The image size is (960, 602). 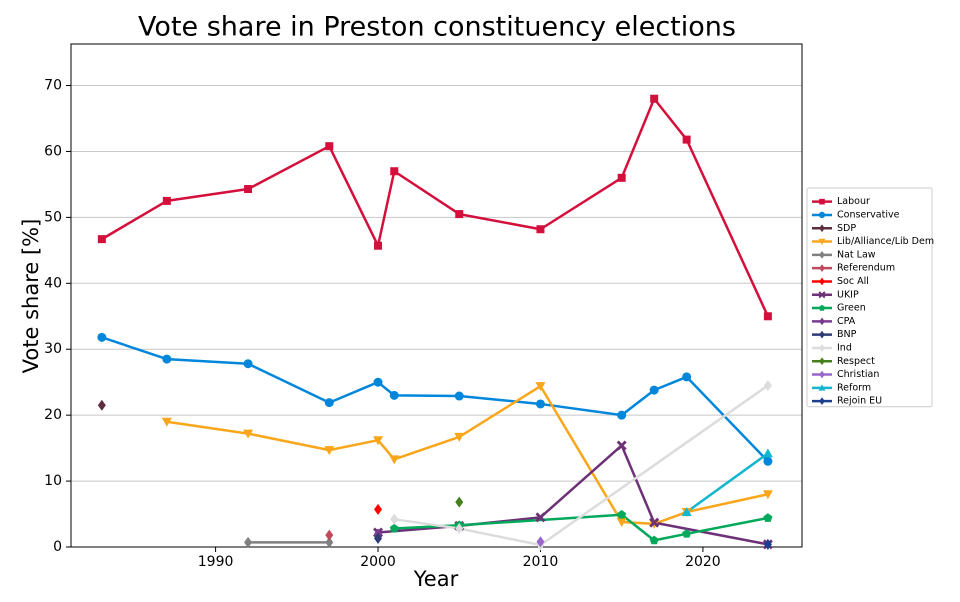 I want to click on legend-label: Labour, so click(x=853, y=201).